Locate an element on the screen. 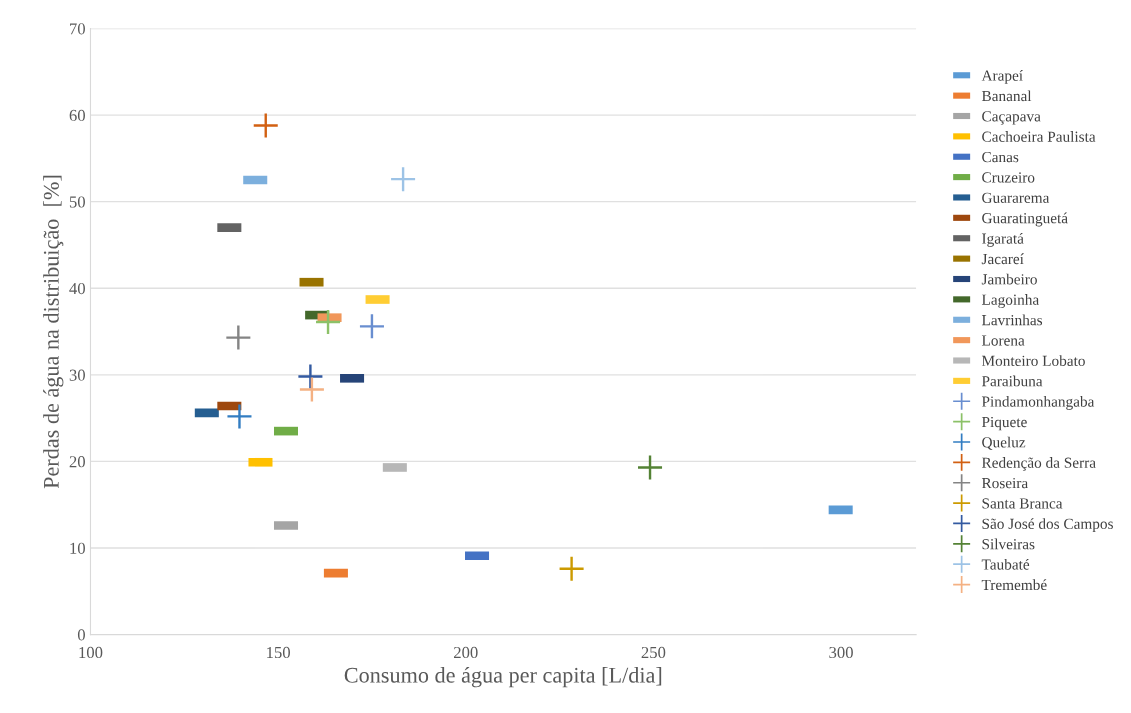  y-tick-label: 10 is located at coordinates (77, 548).